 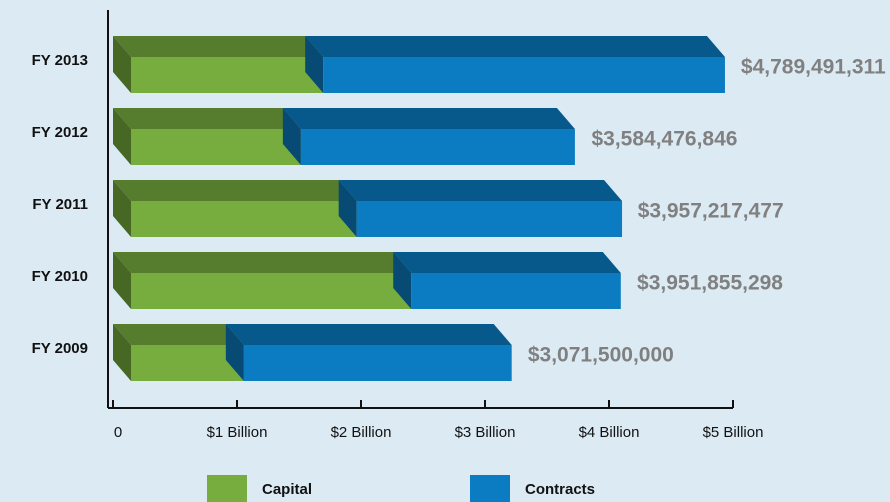 What do you see at coordinates (664, 139) in the screenshot?
I see `total-label: $3,584,476,846` at bounding box center [664, 139].